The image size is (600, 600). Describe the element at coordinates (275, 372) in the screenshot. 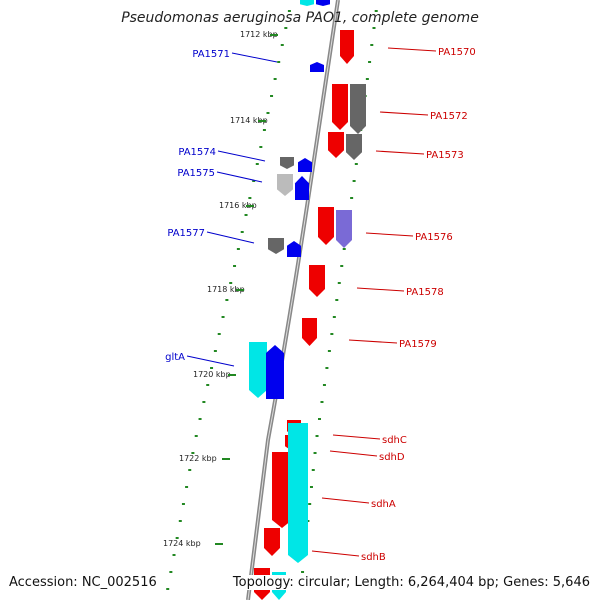

I see `gene-glta` at that location.